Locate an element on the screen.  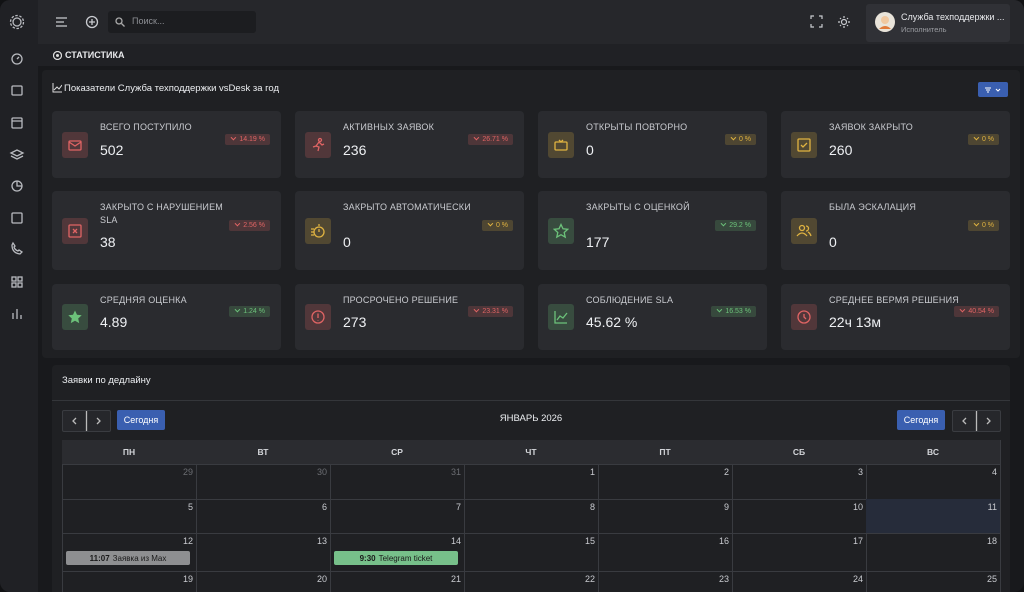
stat-value: 236 is located at coordinates (355, 150).